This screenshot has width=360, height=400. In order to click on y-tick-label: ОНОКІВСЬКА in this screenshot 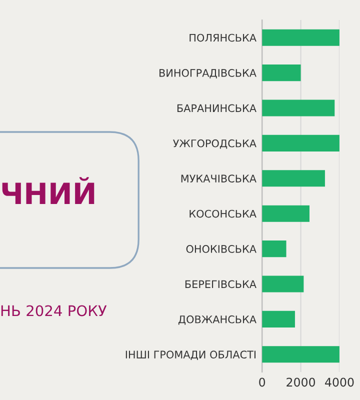, I will do `click(221, 249)`.